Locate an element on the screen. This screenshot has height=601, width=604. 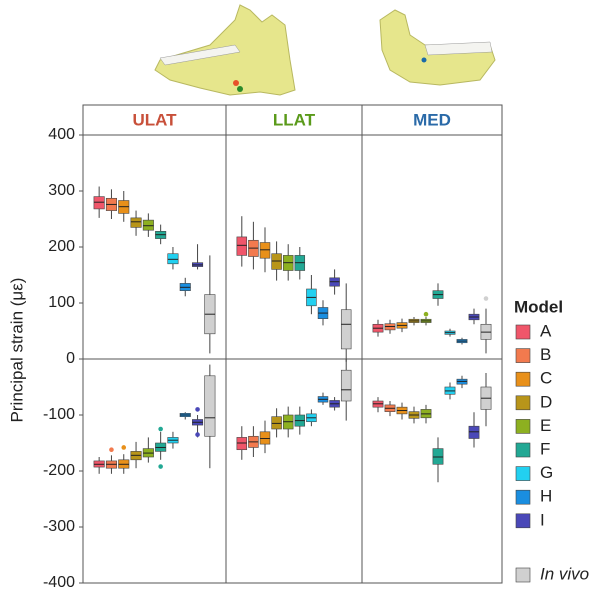
legend-label: D is located at coordinates (546, 401).